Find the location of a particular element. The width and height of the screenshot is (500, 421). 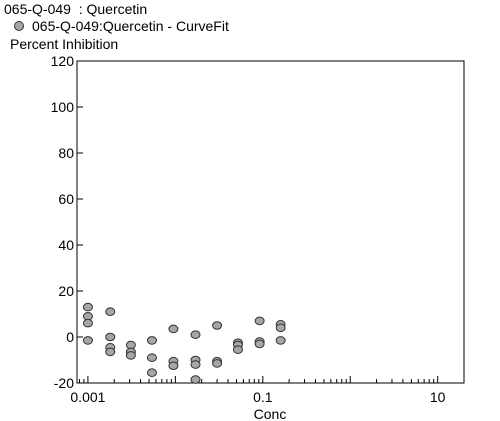

legend-marker-icon is located at coordinates (19, 26).